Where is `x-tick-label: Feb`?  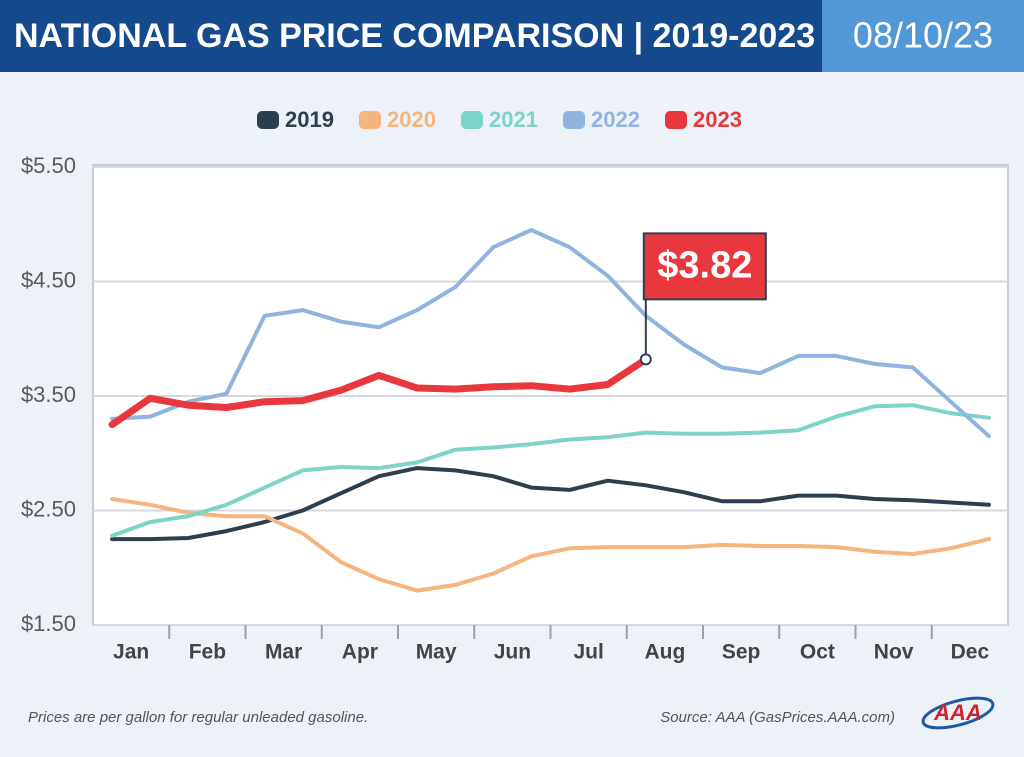
x-tick-label: Feb is located at coordinates (207, 652).